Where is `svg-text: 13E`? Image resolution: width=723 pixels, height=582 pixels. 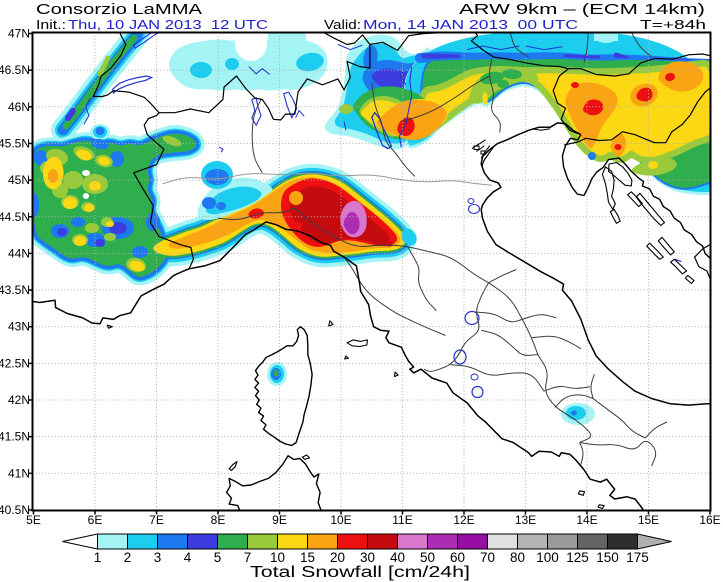
svg-text: 13E is located at coordinates (525, 520).